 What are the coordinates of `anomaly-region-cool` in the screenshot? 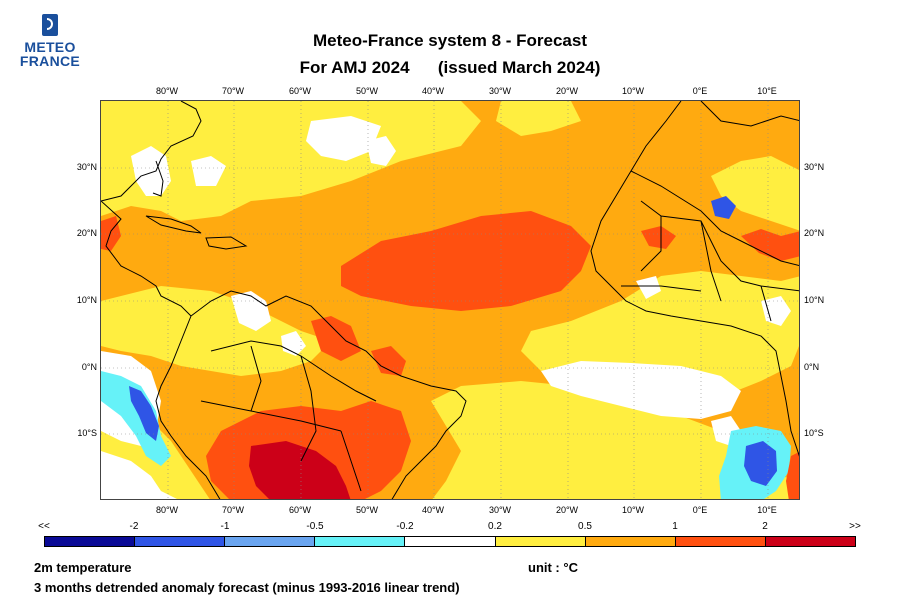 It's located at (136, 418).